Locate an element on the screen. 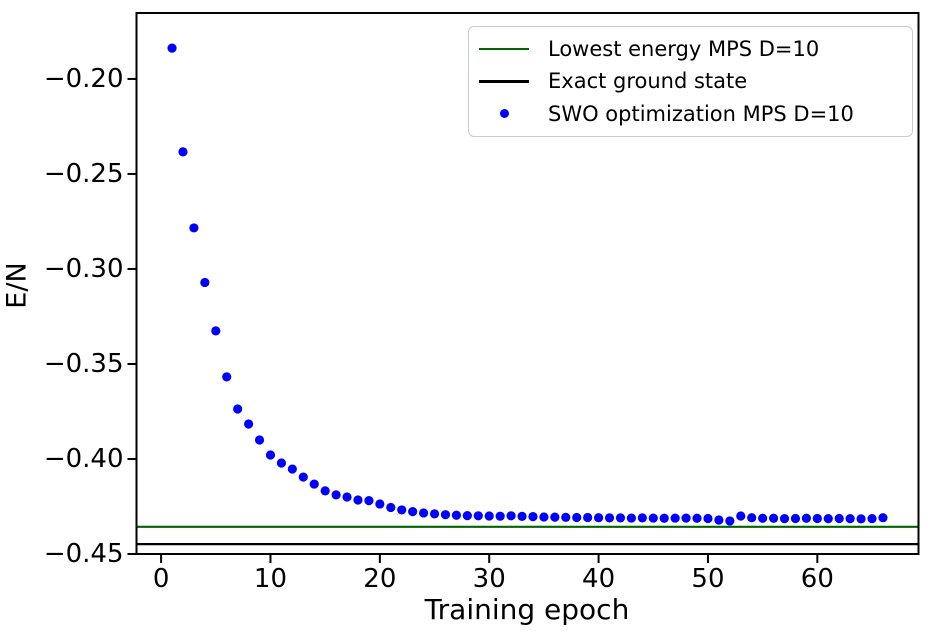 The image size is (930, 634). legend-item-lowest-energy: Lowest energy MPS D=10 is located at coordinates (691, 49).